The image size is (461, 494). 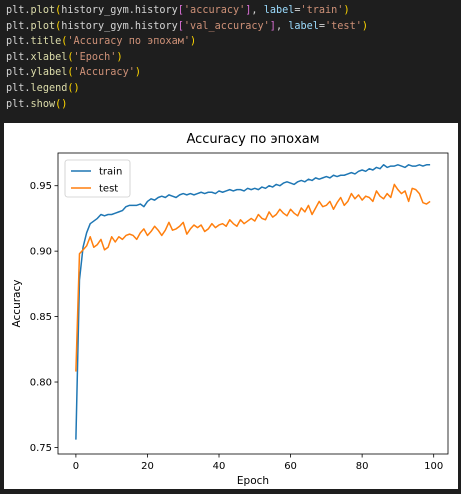 I want to click on code-token: 'Accuracy по эпохам', so click(x=129, y=42).